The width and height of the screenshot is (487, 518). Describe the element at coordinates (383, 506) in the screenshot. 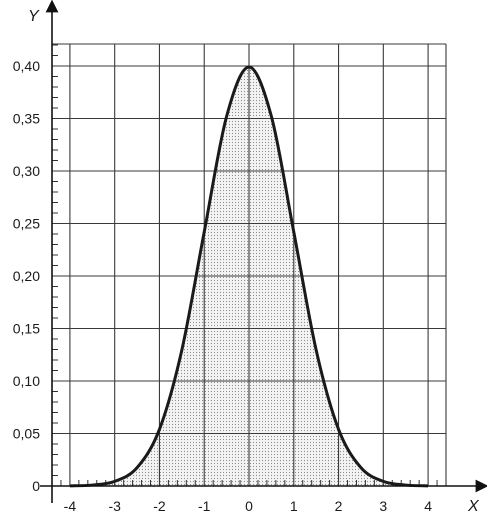

I see `x-tick-label: 3` at that location.